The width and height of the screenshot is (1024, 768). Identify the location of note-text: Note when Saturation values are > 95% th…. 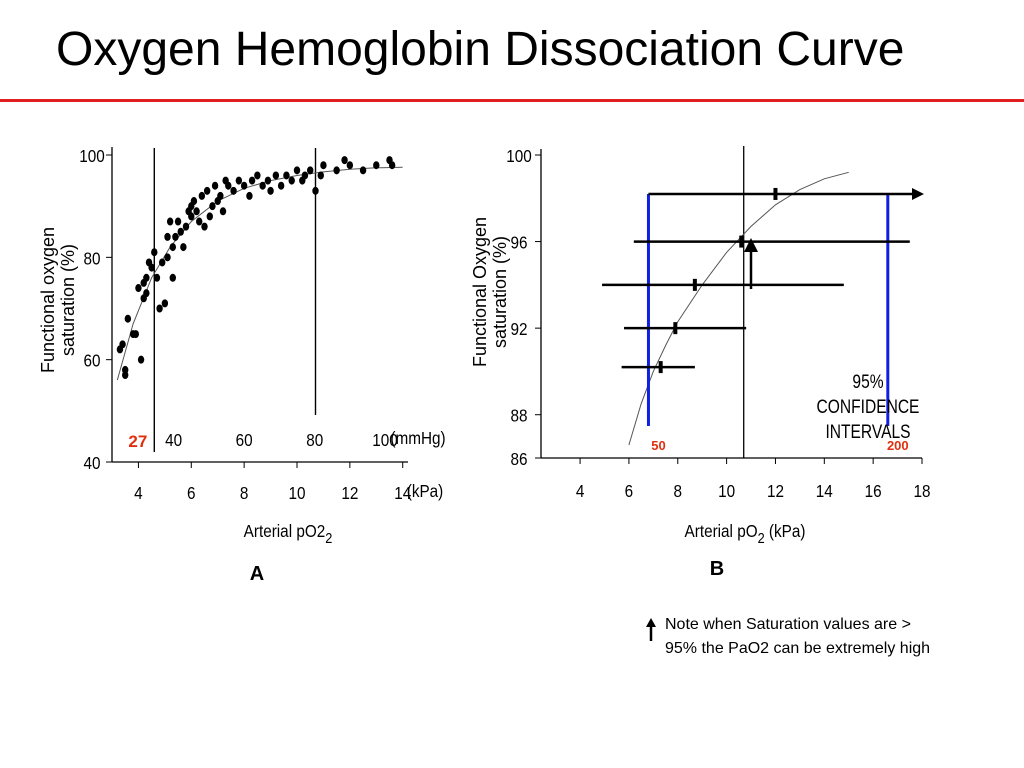
(798, 636).